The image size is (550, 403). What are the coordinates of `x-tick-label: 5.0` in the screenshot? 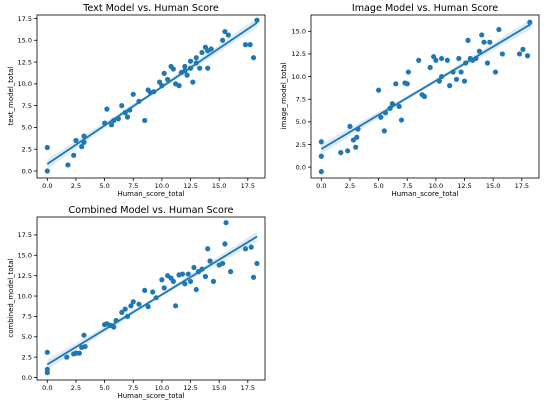 It's located at (104, 186).